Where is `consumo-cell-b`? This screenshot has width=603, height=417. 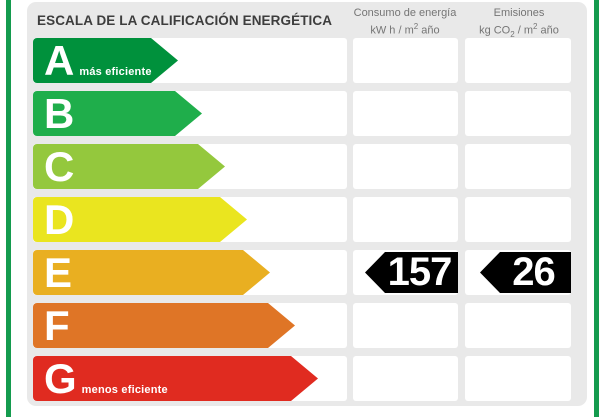
consumo-cell-b is located at coordinates (405, 113).